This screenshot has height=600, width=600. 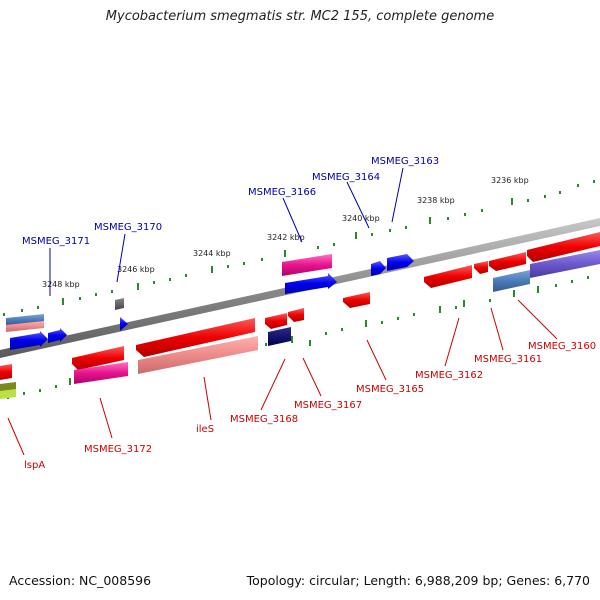 I want to click on accession-text: Accession: NC_008596, so click(x=80, y=580).